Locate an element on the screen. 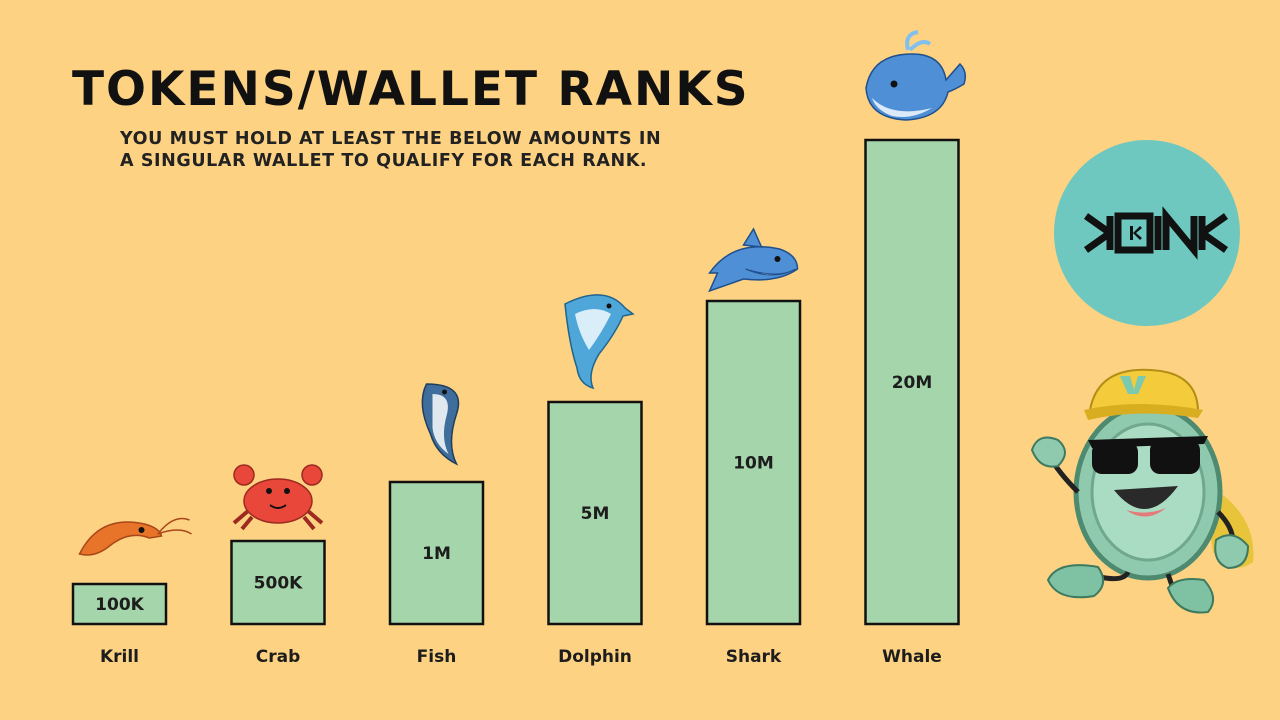 The width and height of the screenshot is (1280, 720). bar-value-label: 500K is located at coordinates (278, 584).